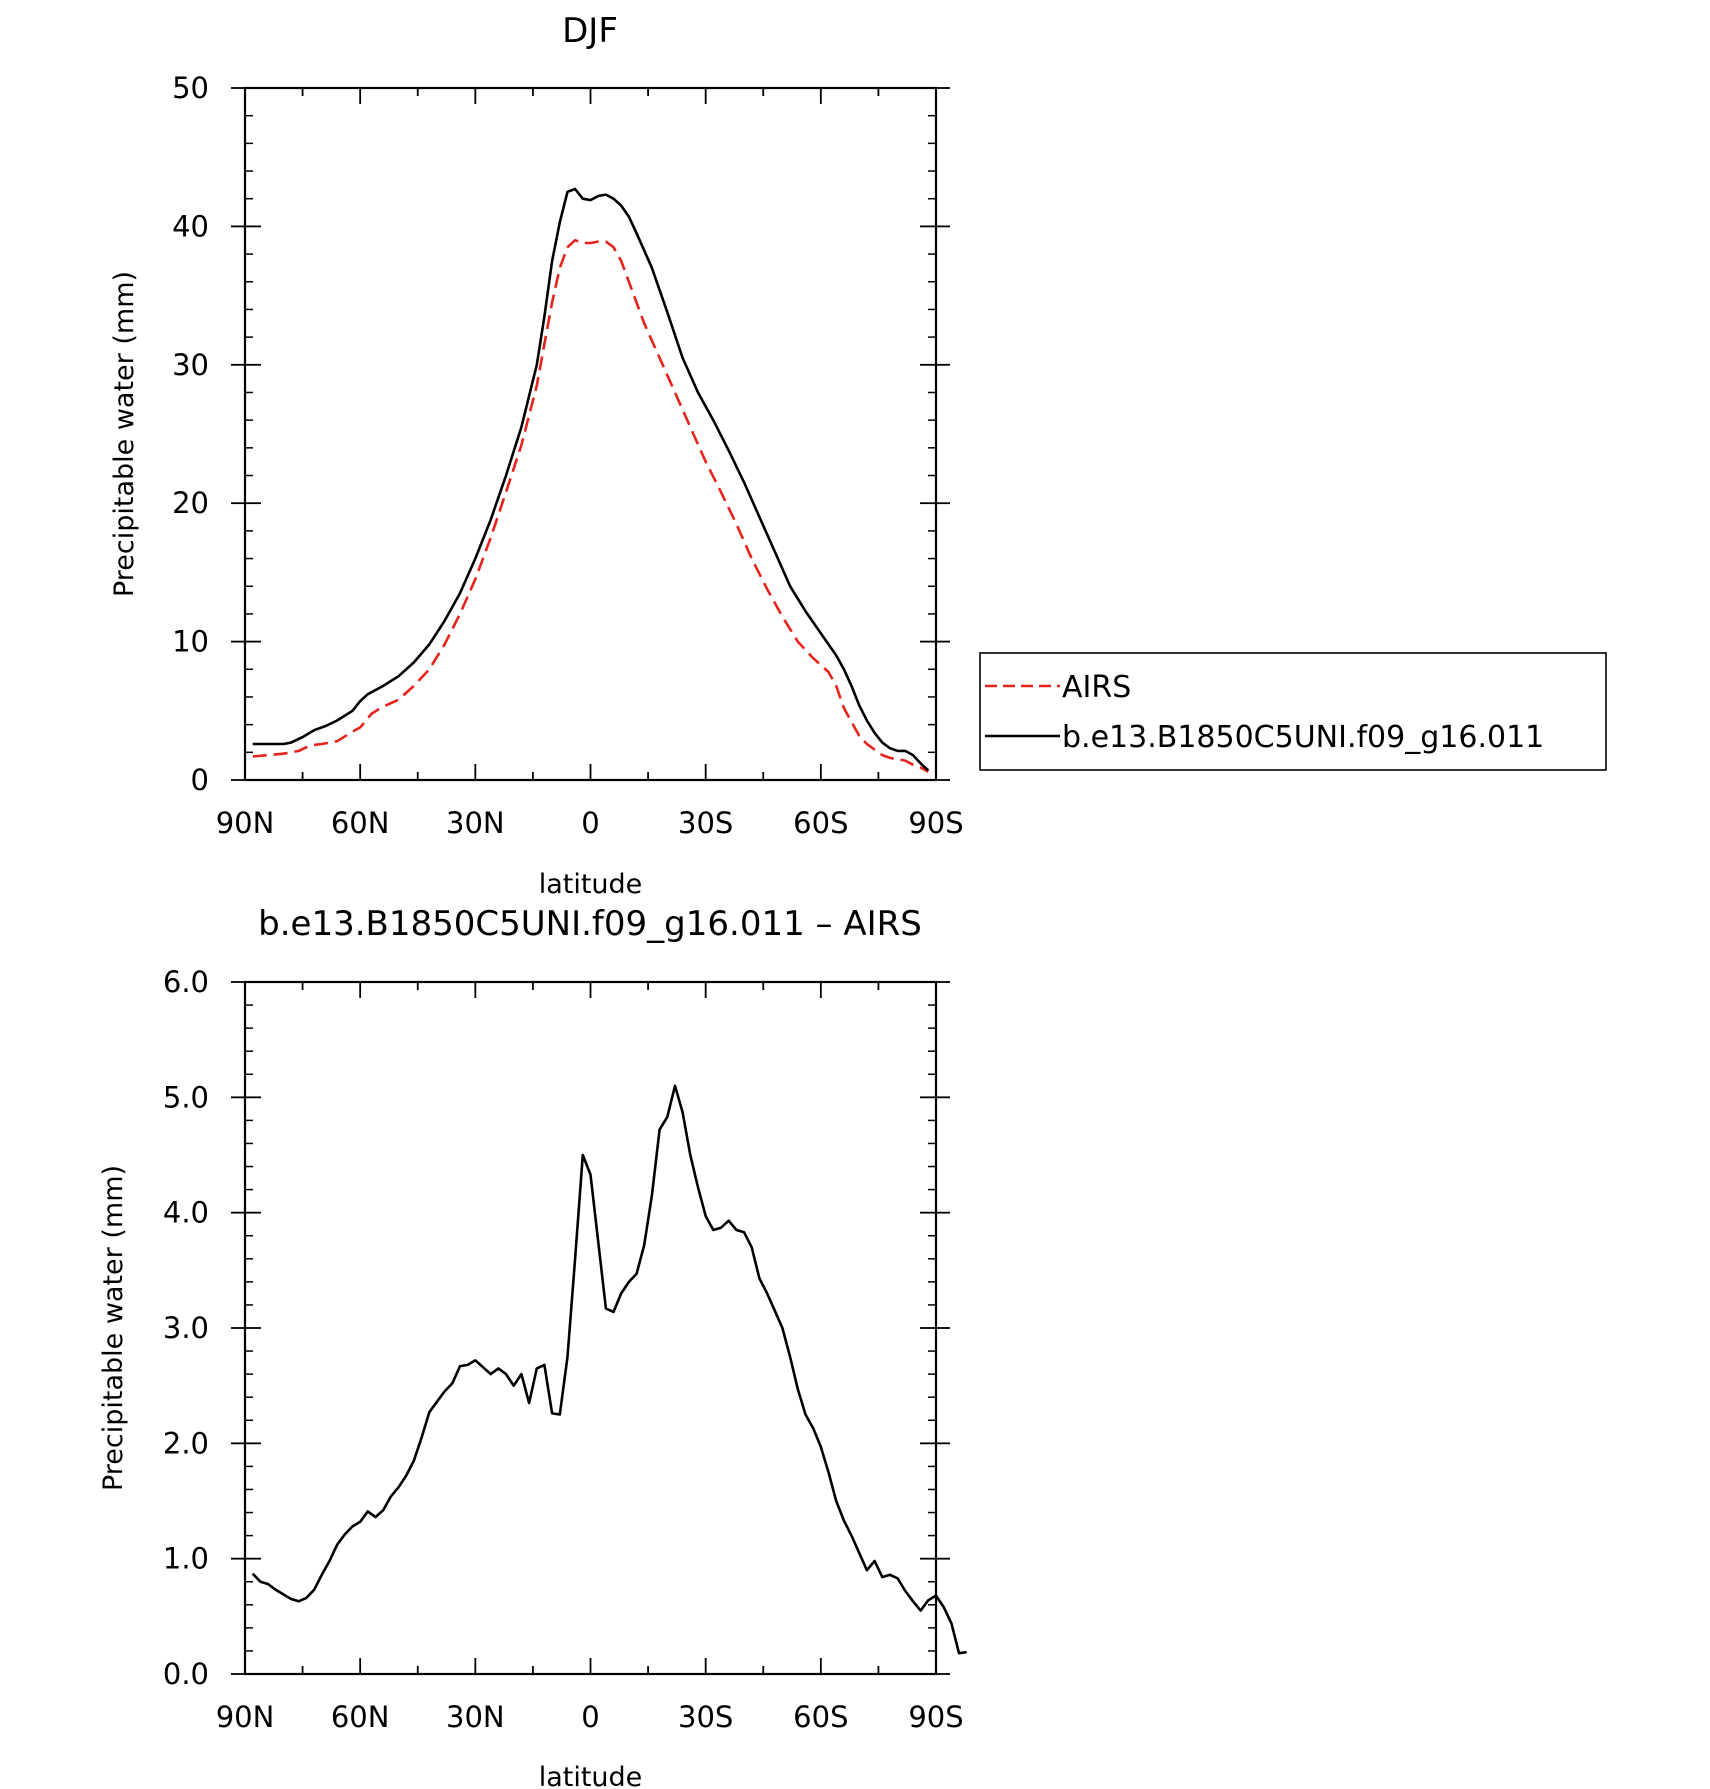 This screenshot has width=1710, height=1789. I want to click on y-tick-label: 20, so click(190, 503).